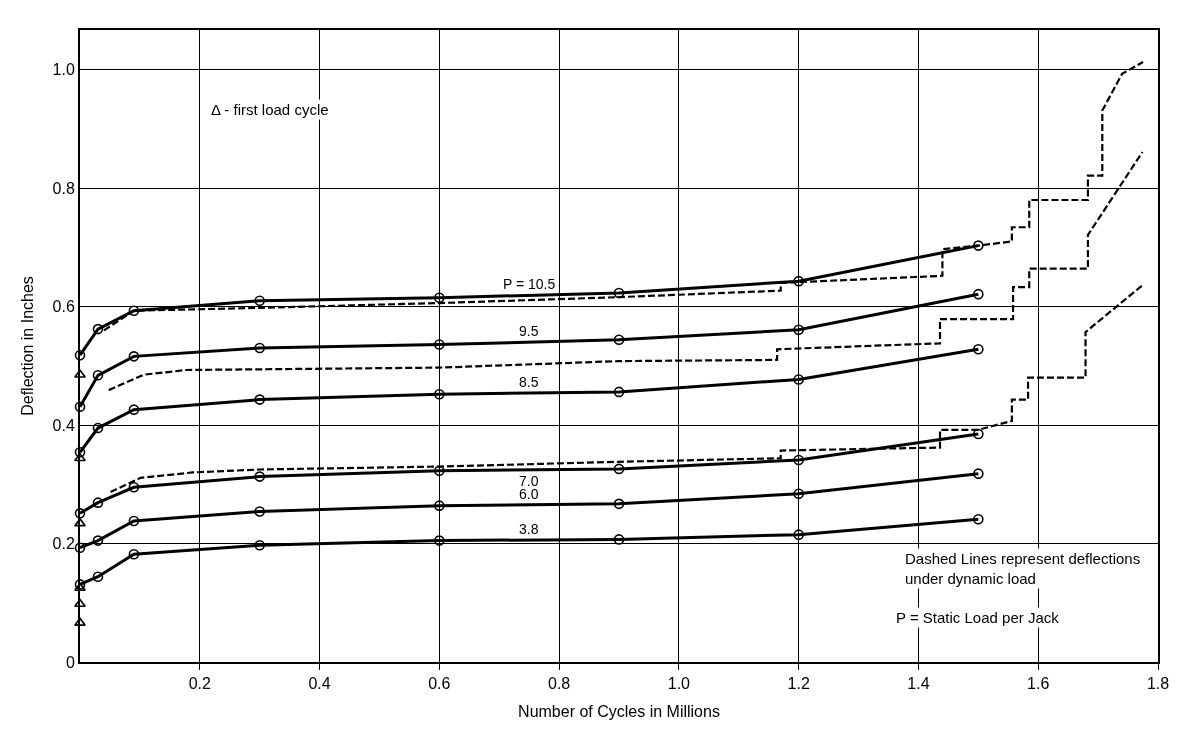  Describe the element at coordinates (529, 481) in the screenshot. I see `series-label: 7.0` at that location.